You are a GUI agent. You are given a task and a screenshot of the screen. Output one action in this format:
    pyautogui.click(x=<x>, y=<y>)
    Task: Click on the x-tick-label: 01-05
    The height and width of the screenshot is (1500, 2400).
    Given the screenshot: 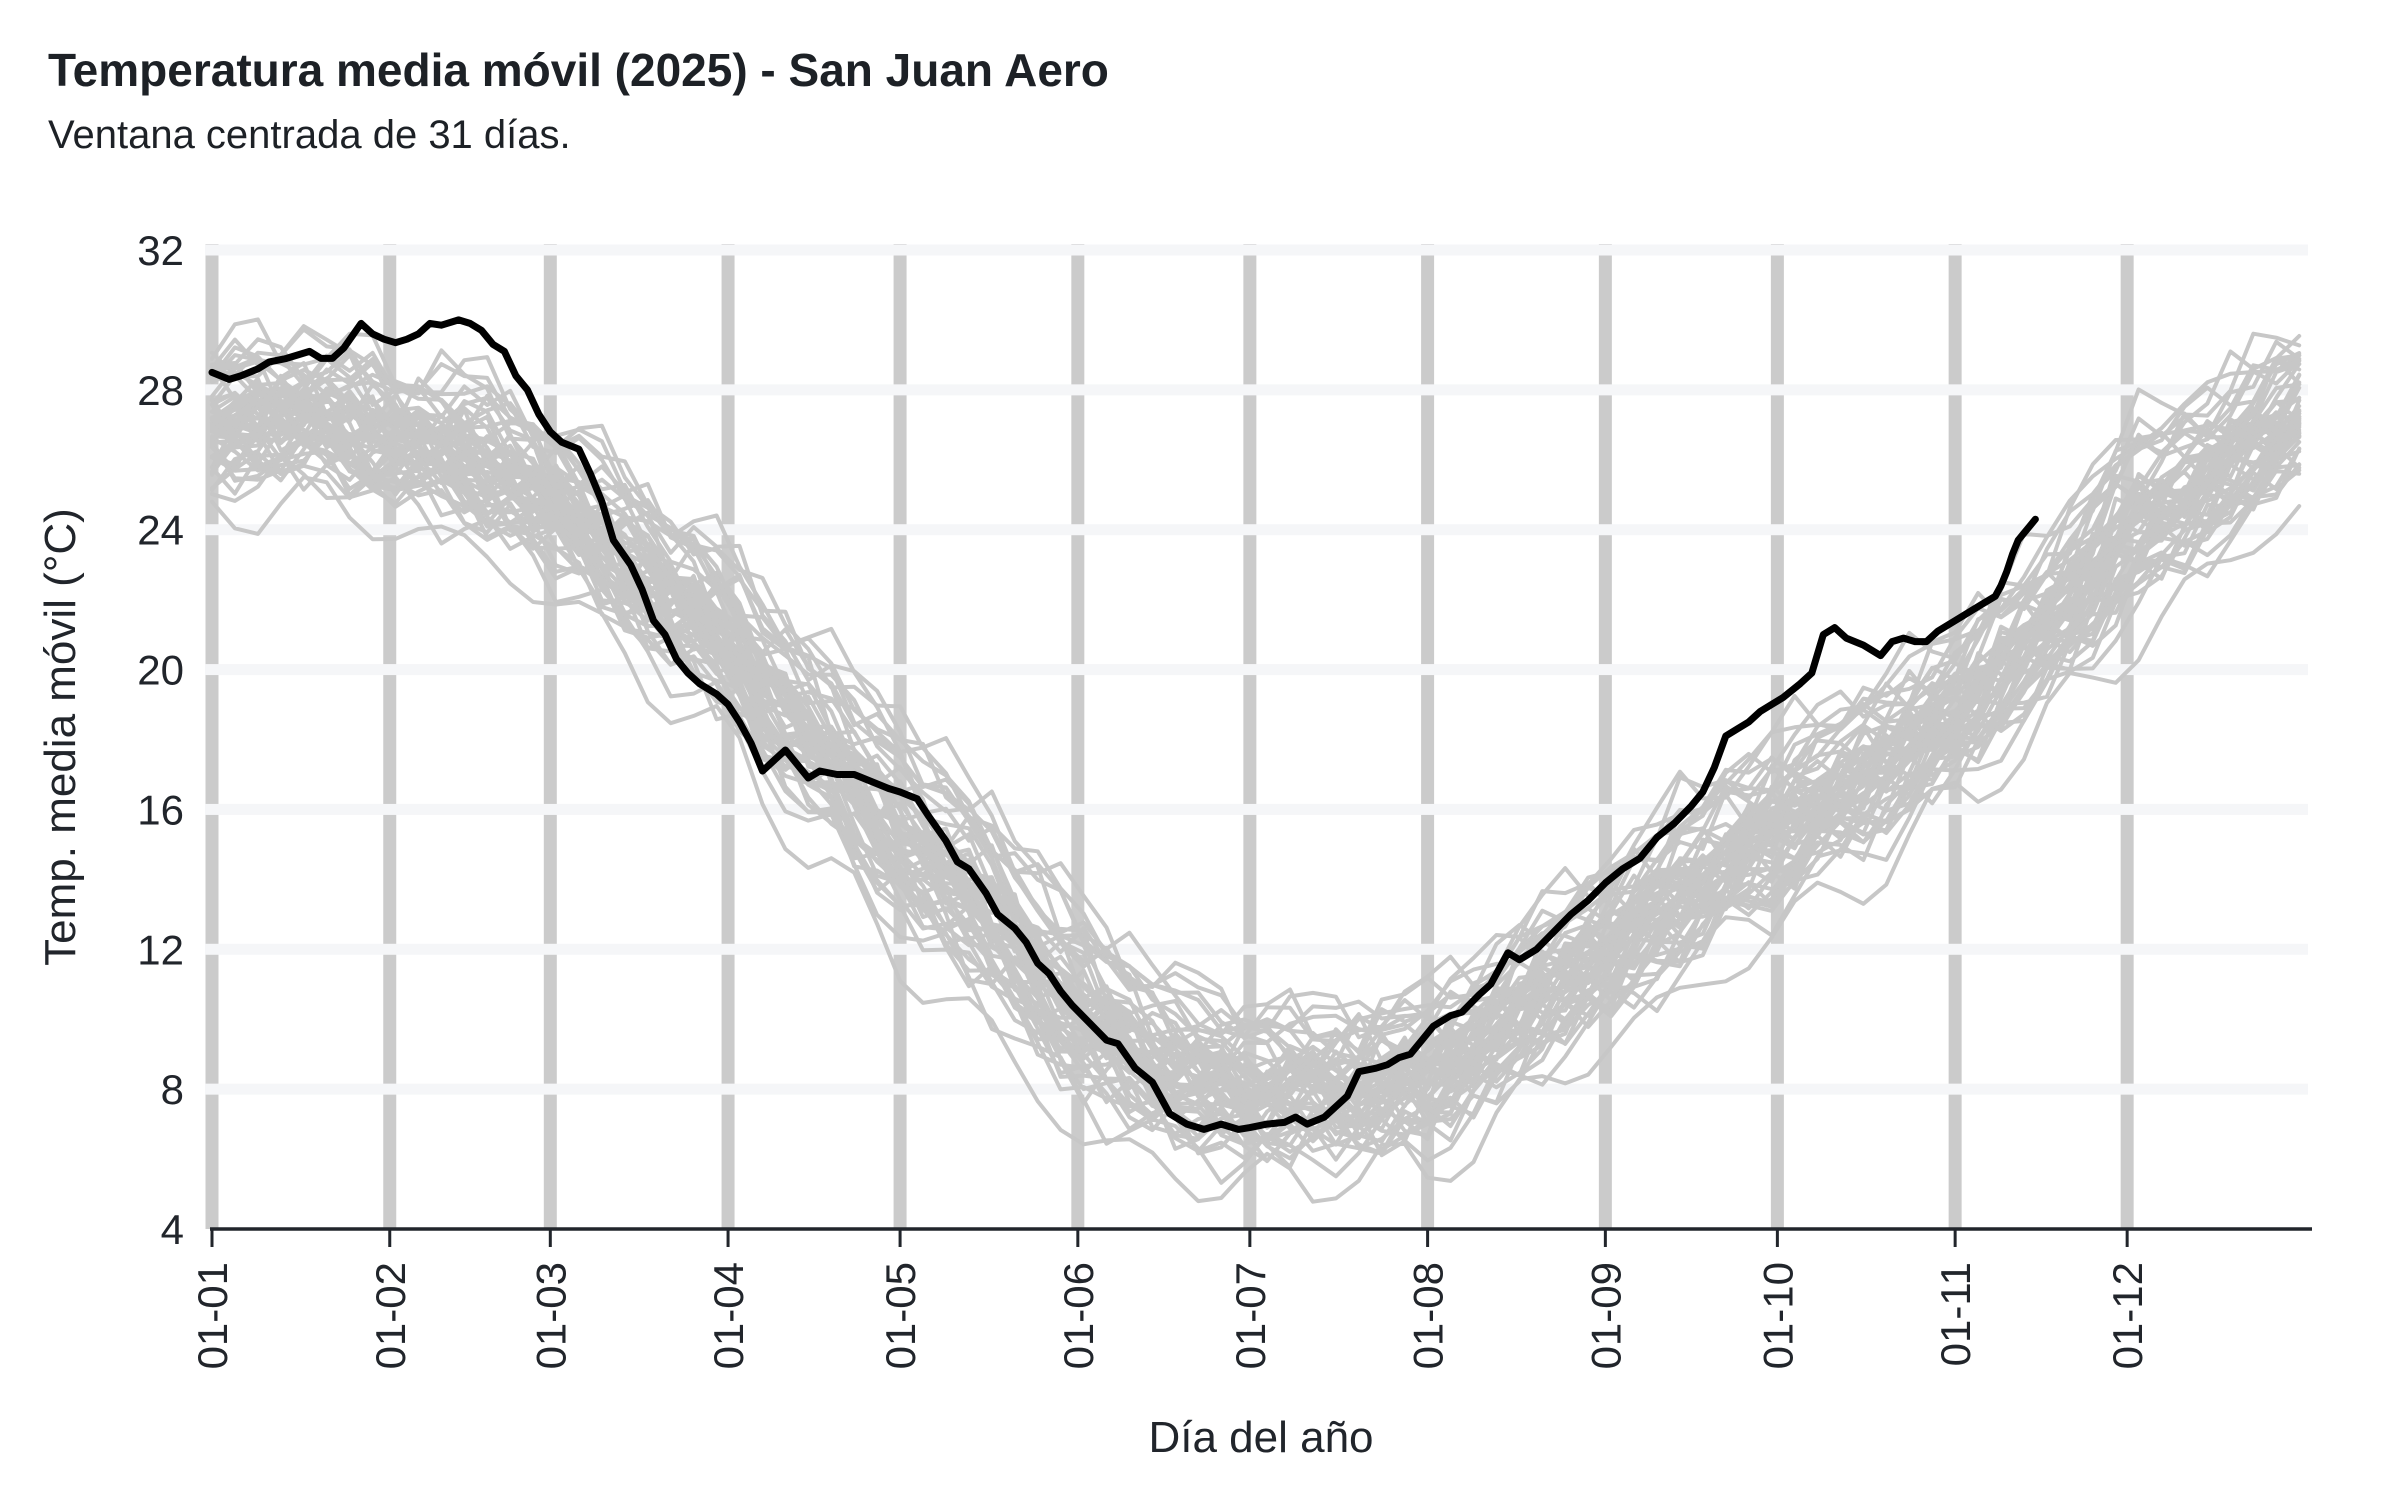 What is the action you would take?
    pyautogui.click(x=900, y=1315)
    